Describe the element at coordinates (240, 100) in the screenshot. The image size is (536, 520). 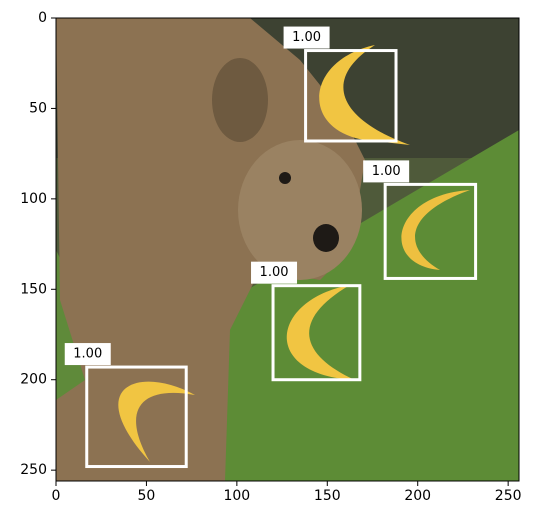
I see `bear-ear` at that location.